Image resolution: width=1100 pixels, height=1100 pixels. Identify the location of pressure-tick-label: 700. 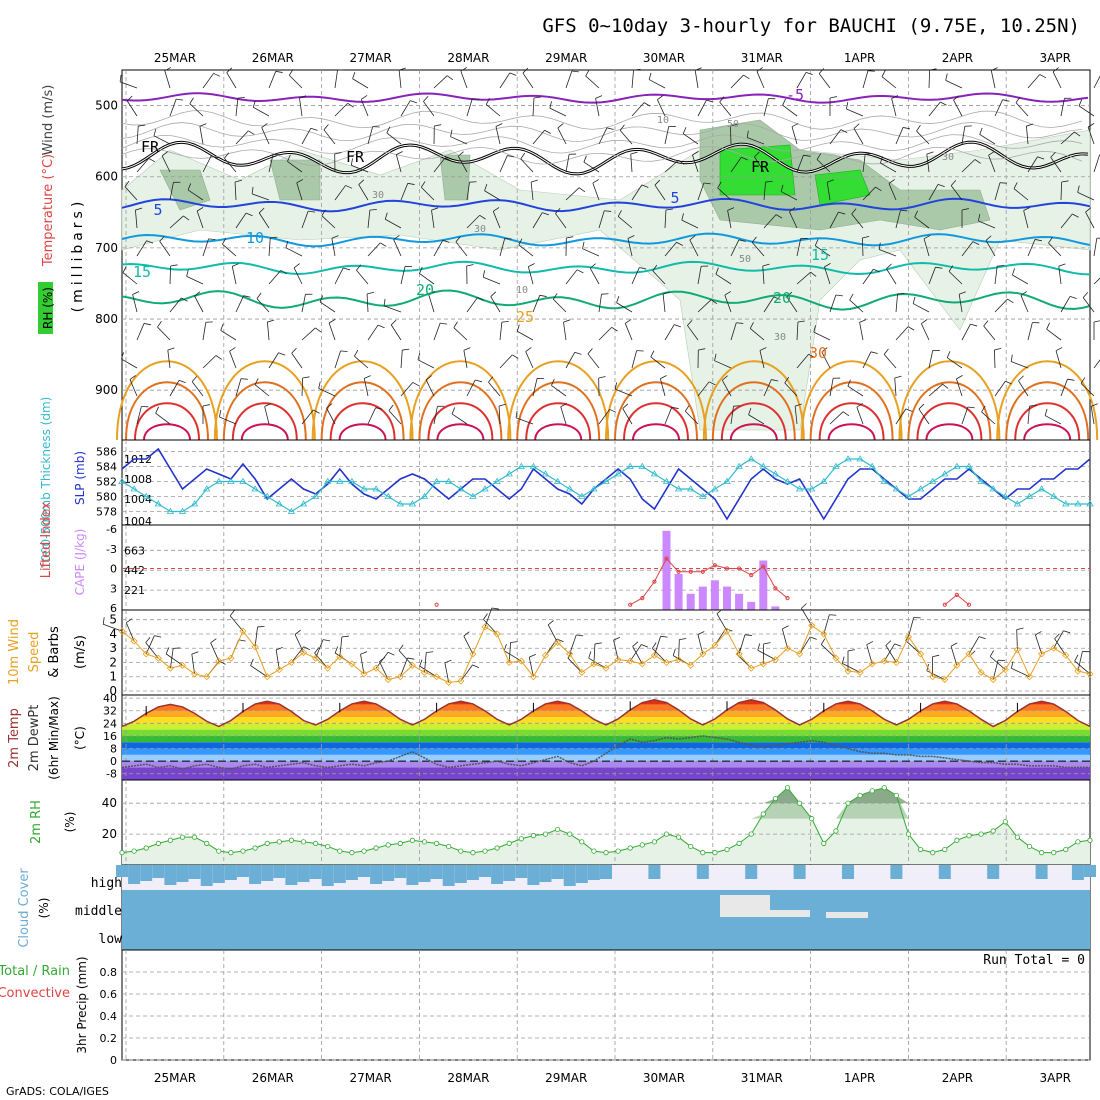
(106, 248).